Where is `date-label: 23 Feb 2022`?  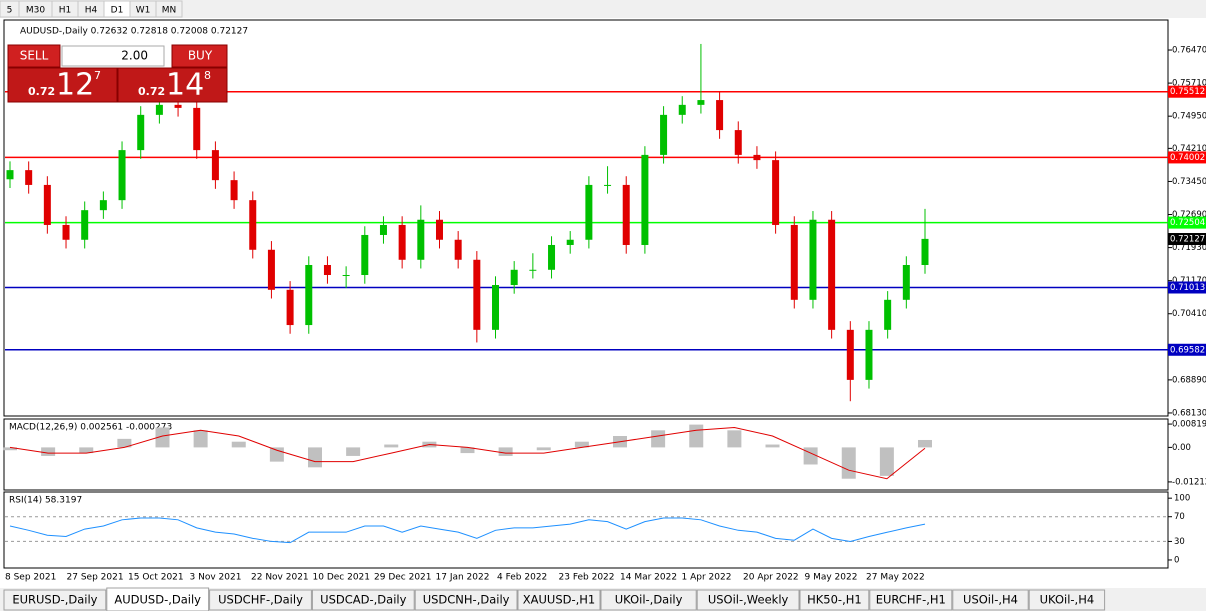
date-label: 23 Feb 2022 is located at coordinates (587, 578).